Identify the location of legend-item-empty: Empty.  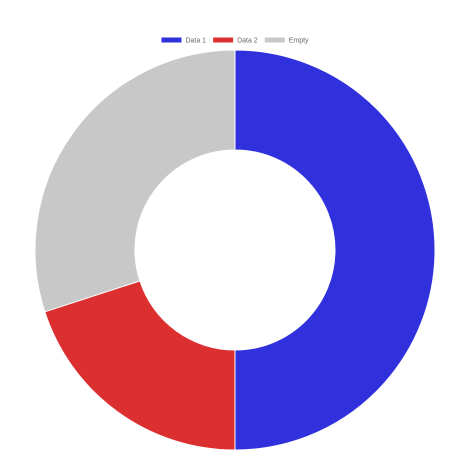
(286, 41).